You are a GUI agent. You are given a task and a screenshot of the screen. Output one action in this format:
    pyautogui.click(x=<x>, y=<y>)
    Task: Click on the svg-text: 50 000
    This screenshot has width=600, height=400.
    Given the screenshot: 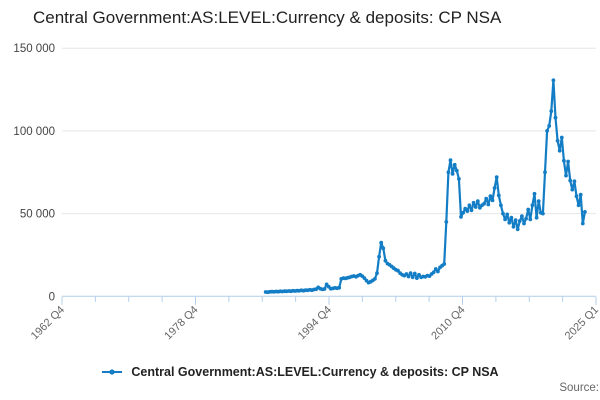 What is the action you would take?
    pyautogui.click(x=37, y=215)
    